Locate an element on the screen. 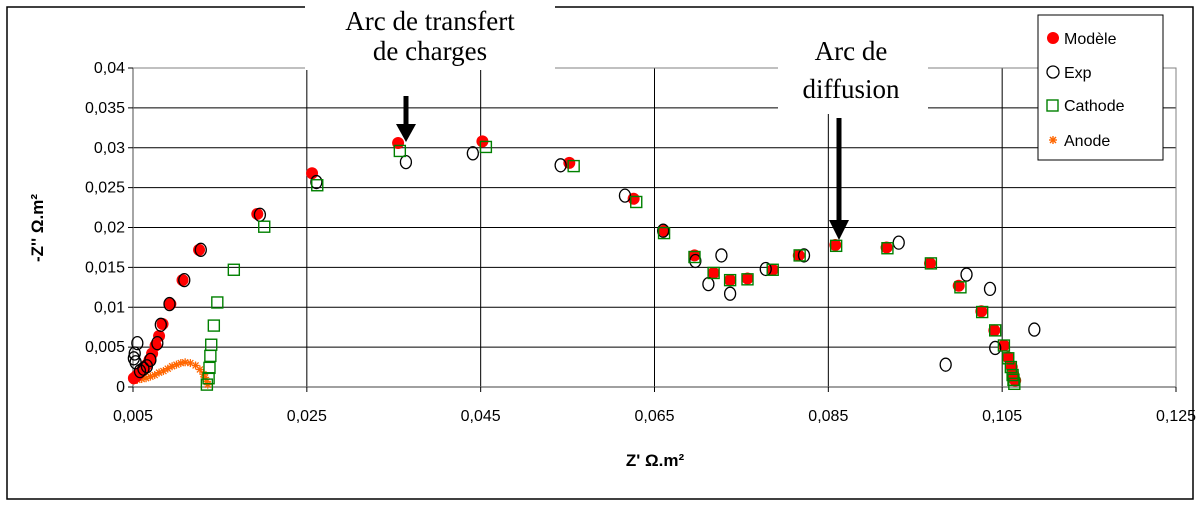 The height and width of the screenshot is (506, 1200). legend-label-anode: Anode is located at coordinates (1087, 141).